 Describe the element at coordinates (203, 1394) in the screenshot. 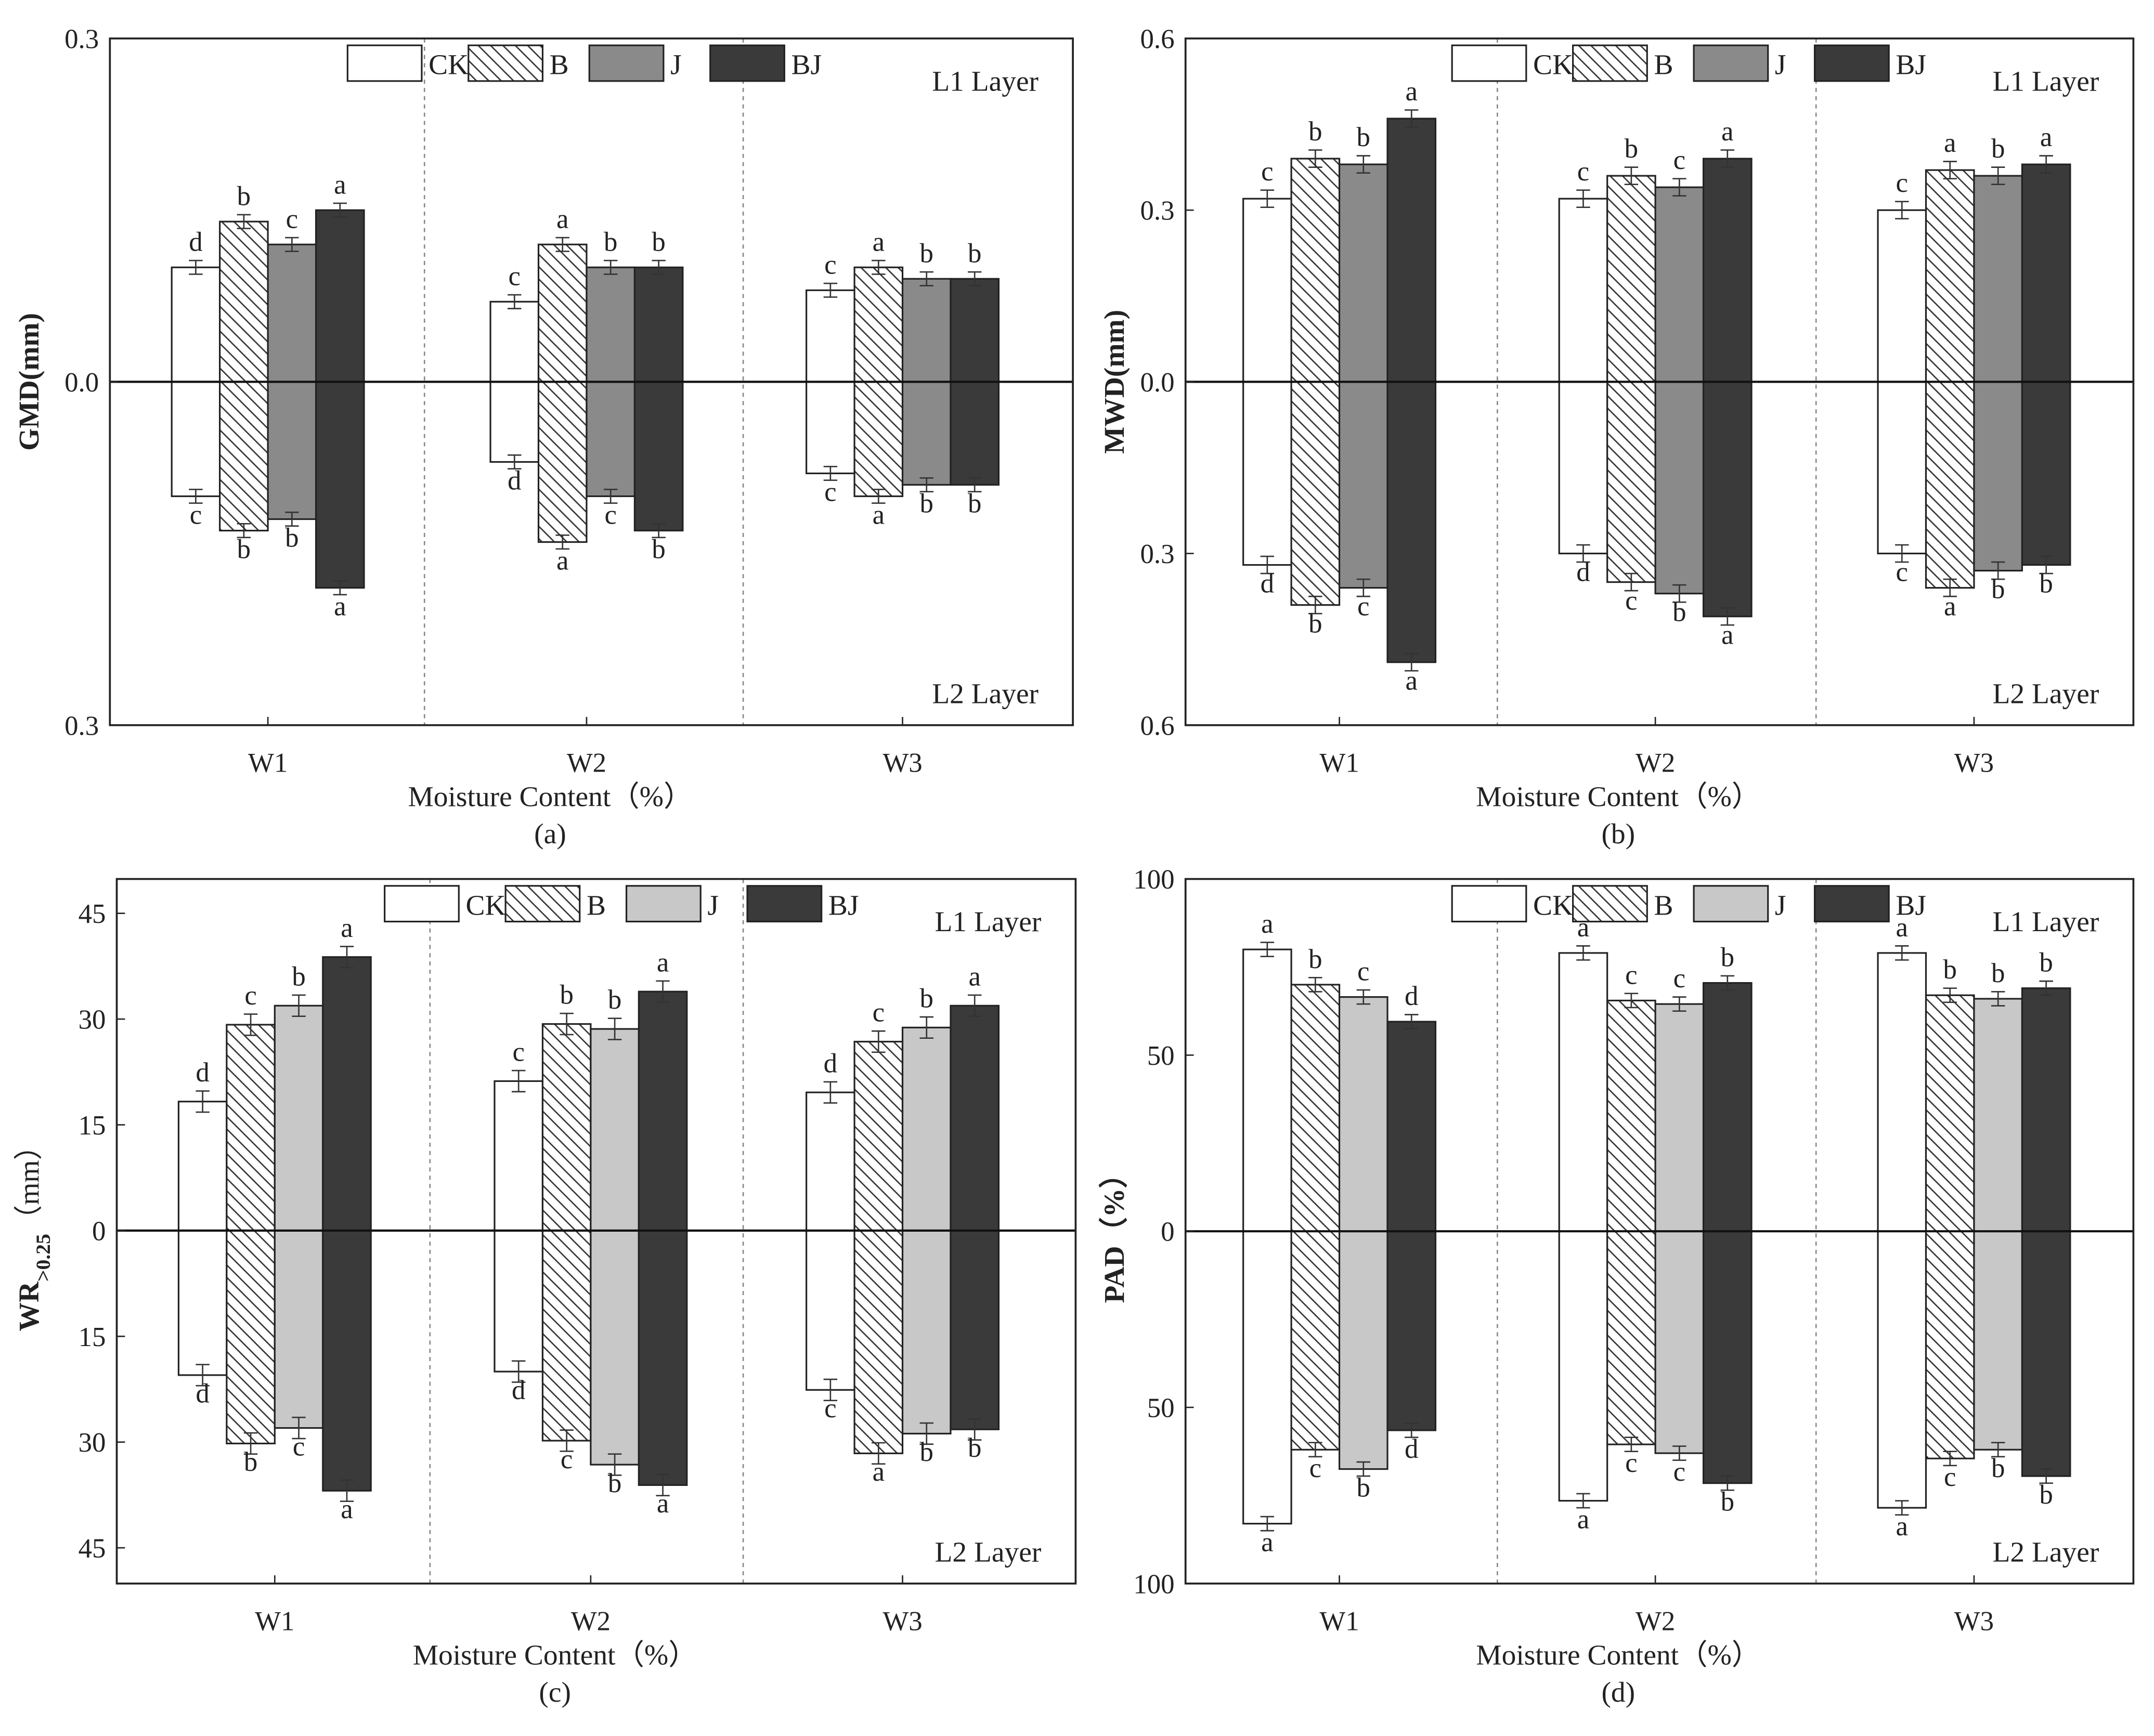

I see `significance-letter: d` at that location.